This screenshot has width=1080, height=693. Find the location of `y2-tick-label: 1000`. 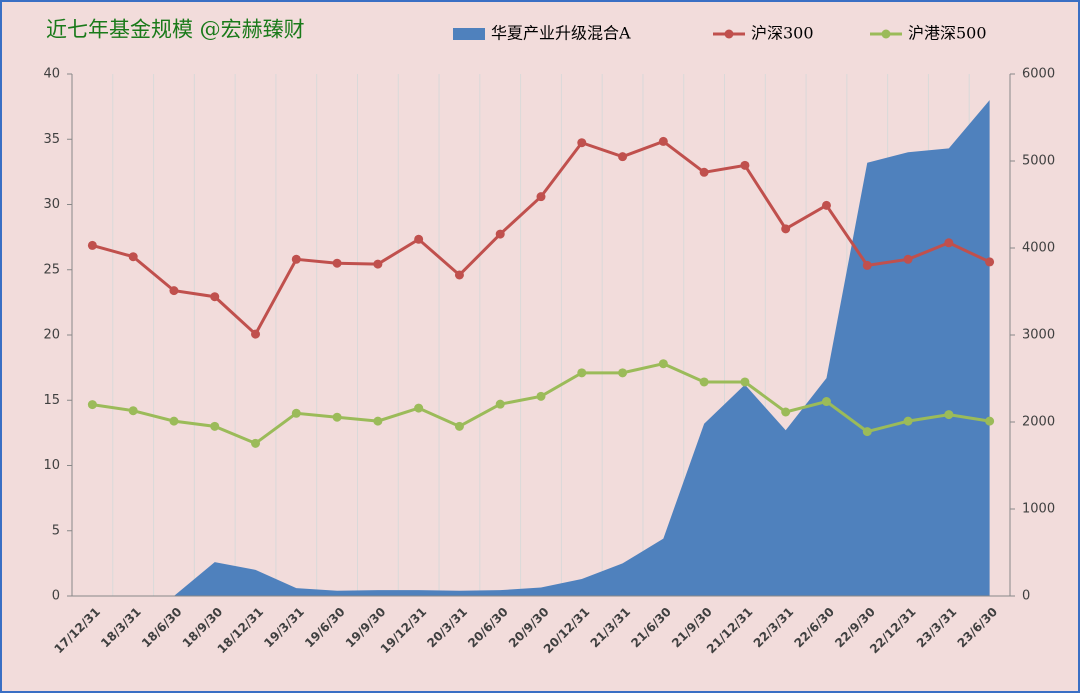

y2-tick-label: 1000 is located at coordinates (1038, 509).